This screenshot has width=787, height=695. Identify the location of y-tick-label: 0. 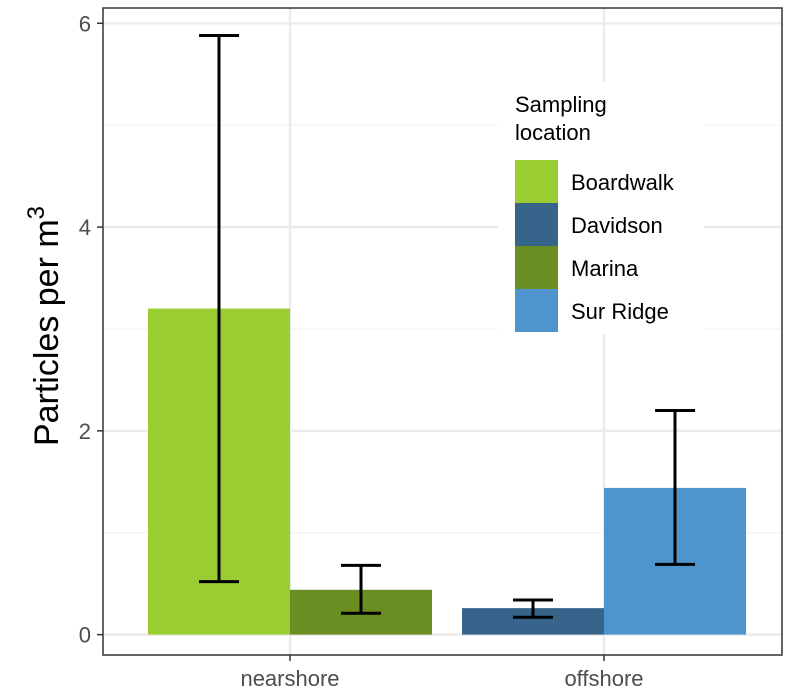
(85, 635).